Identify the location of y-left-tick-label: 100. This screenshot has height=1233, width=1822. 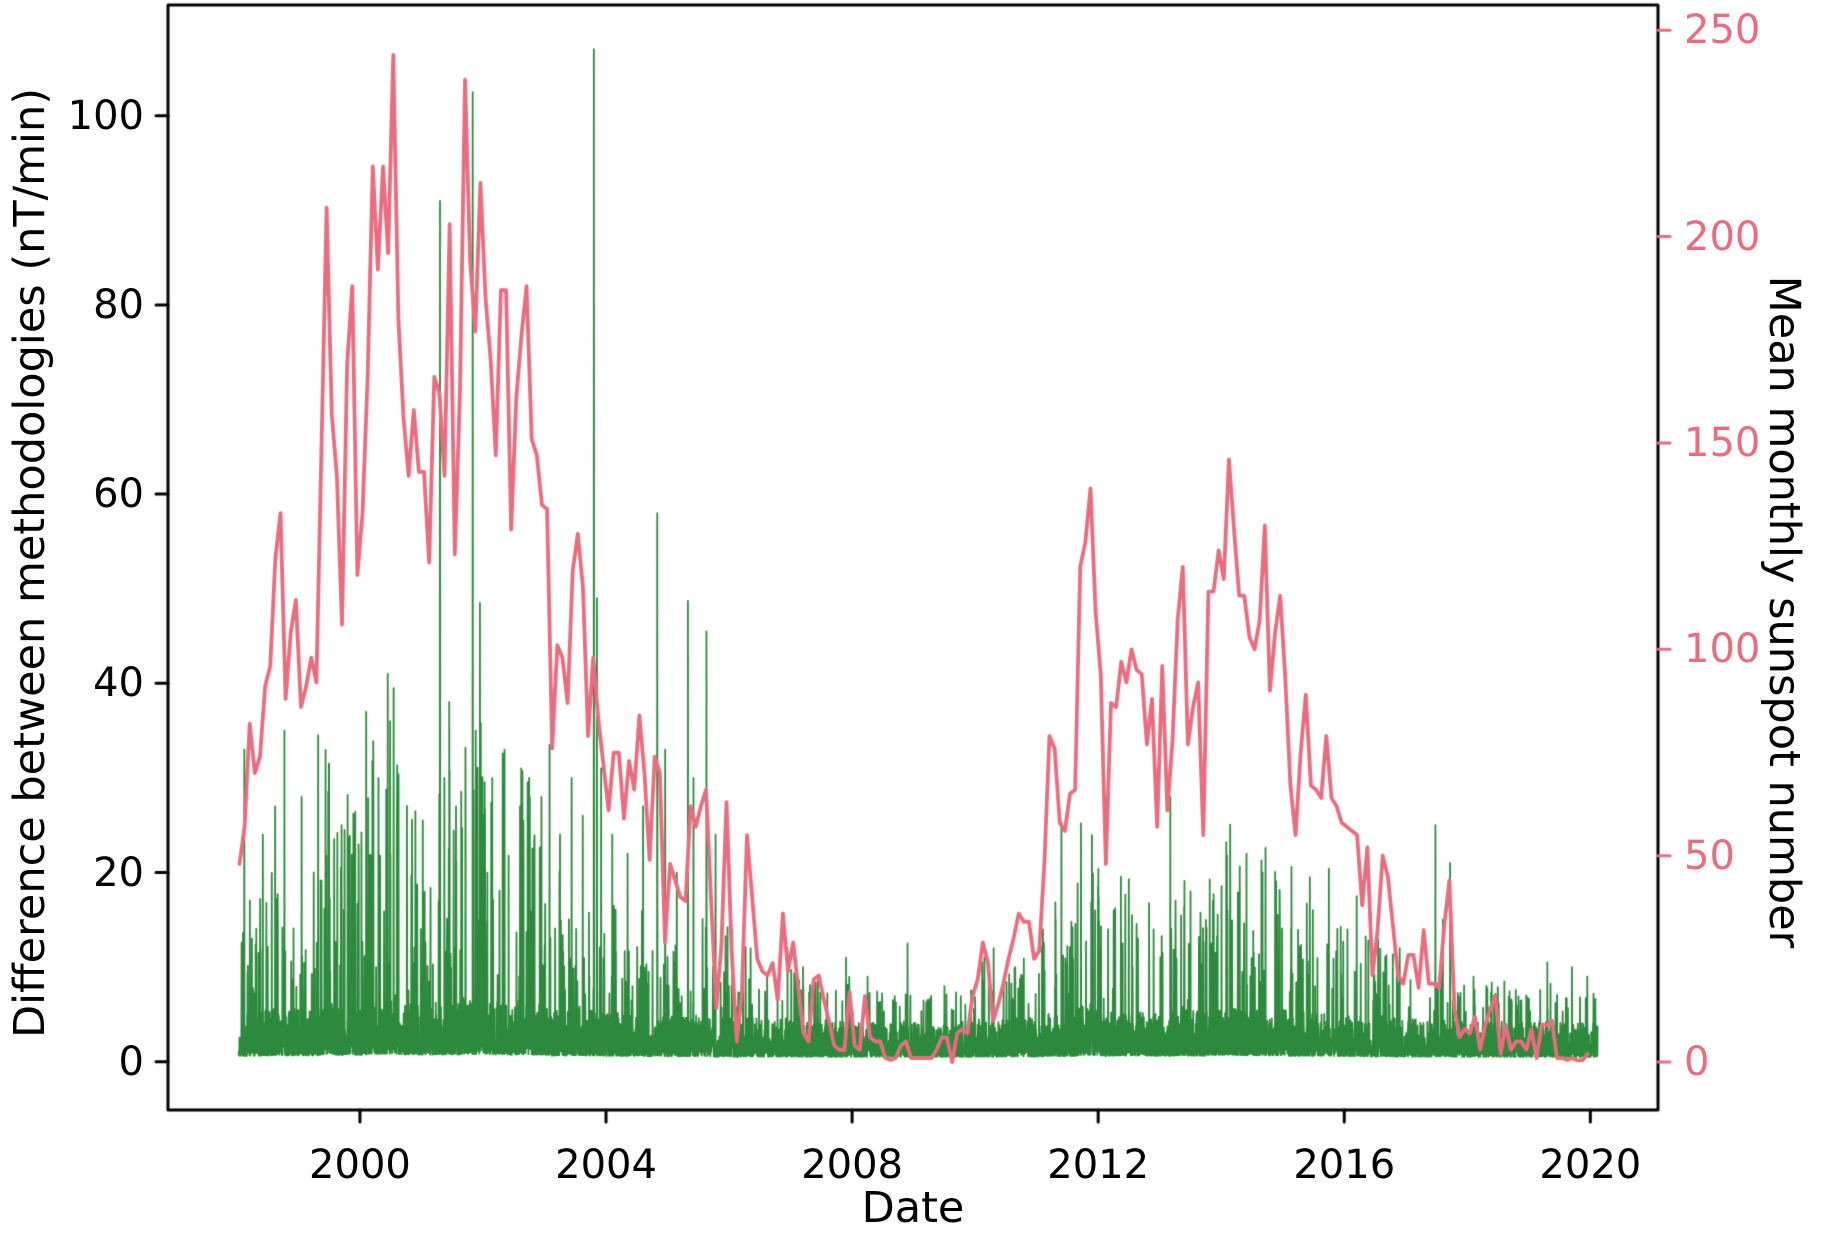
(105, 115).